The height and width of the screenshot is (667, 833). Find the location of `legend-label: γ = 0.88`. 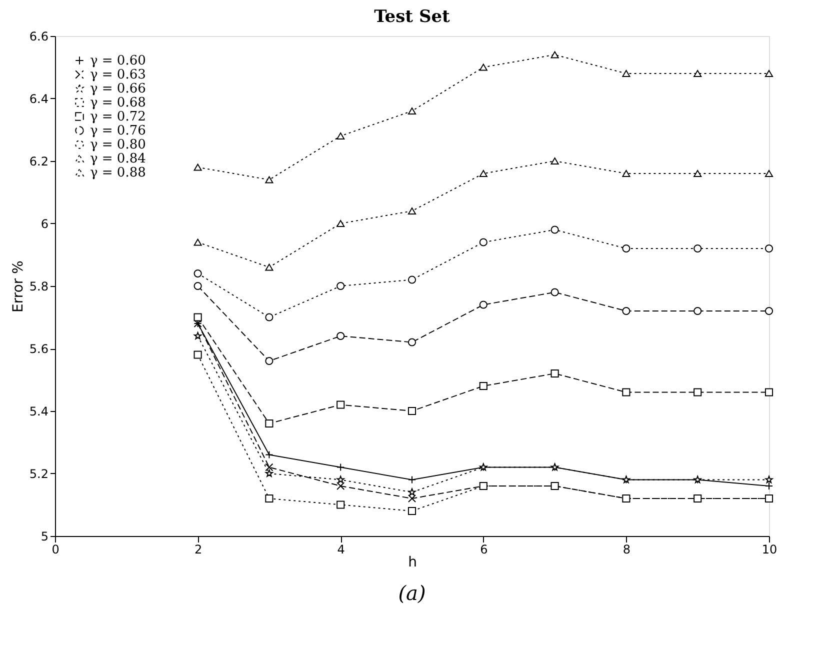

legend-label: γ = 0.88 is located at coordinates (118, 173).